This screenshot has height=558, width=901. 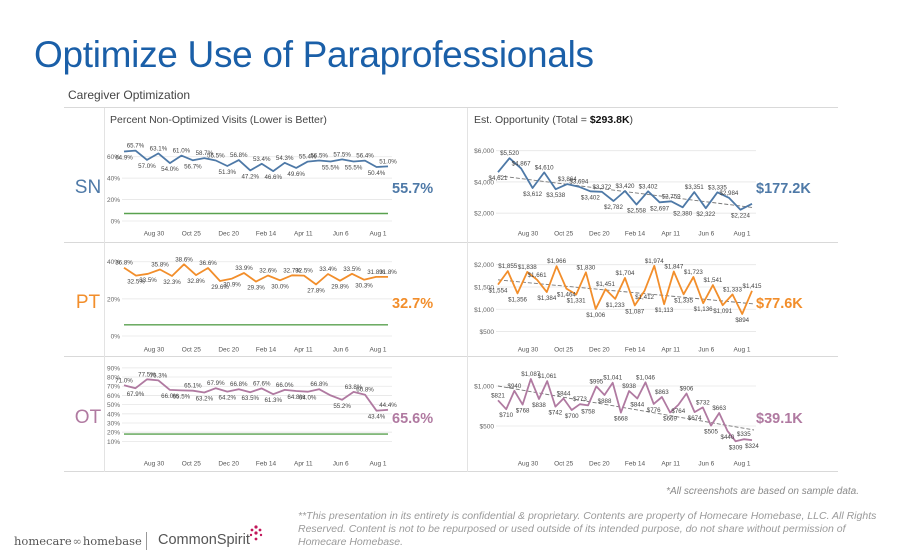 I want to click on chart-4-xtick-label: Oct 25, so click(x=564, y=350).